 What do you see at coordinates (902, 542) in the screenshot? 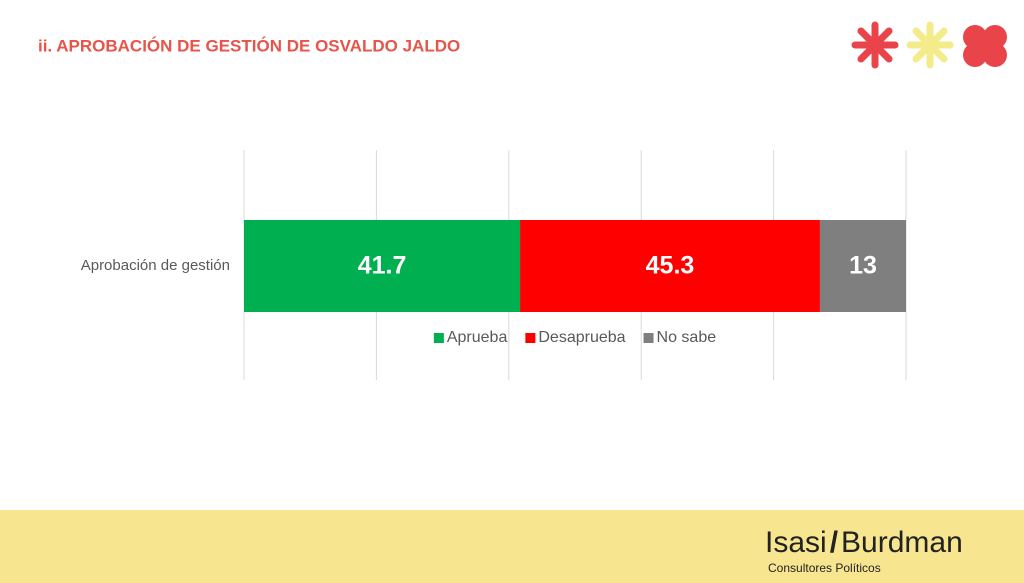
I see `brand-right: Burdman` at bounding box center [902, 542].